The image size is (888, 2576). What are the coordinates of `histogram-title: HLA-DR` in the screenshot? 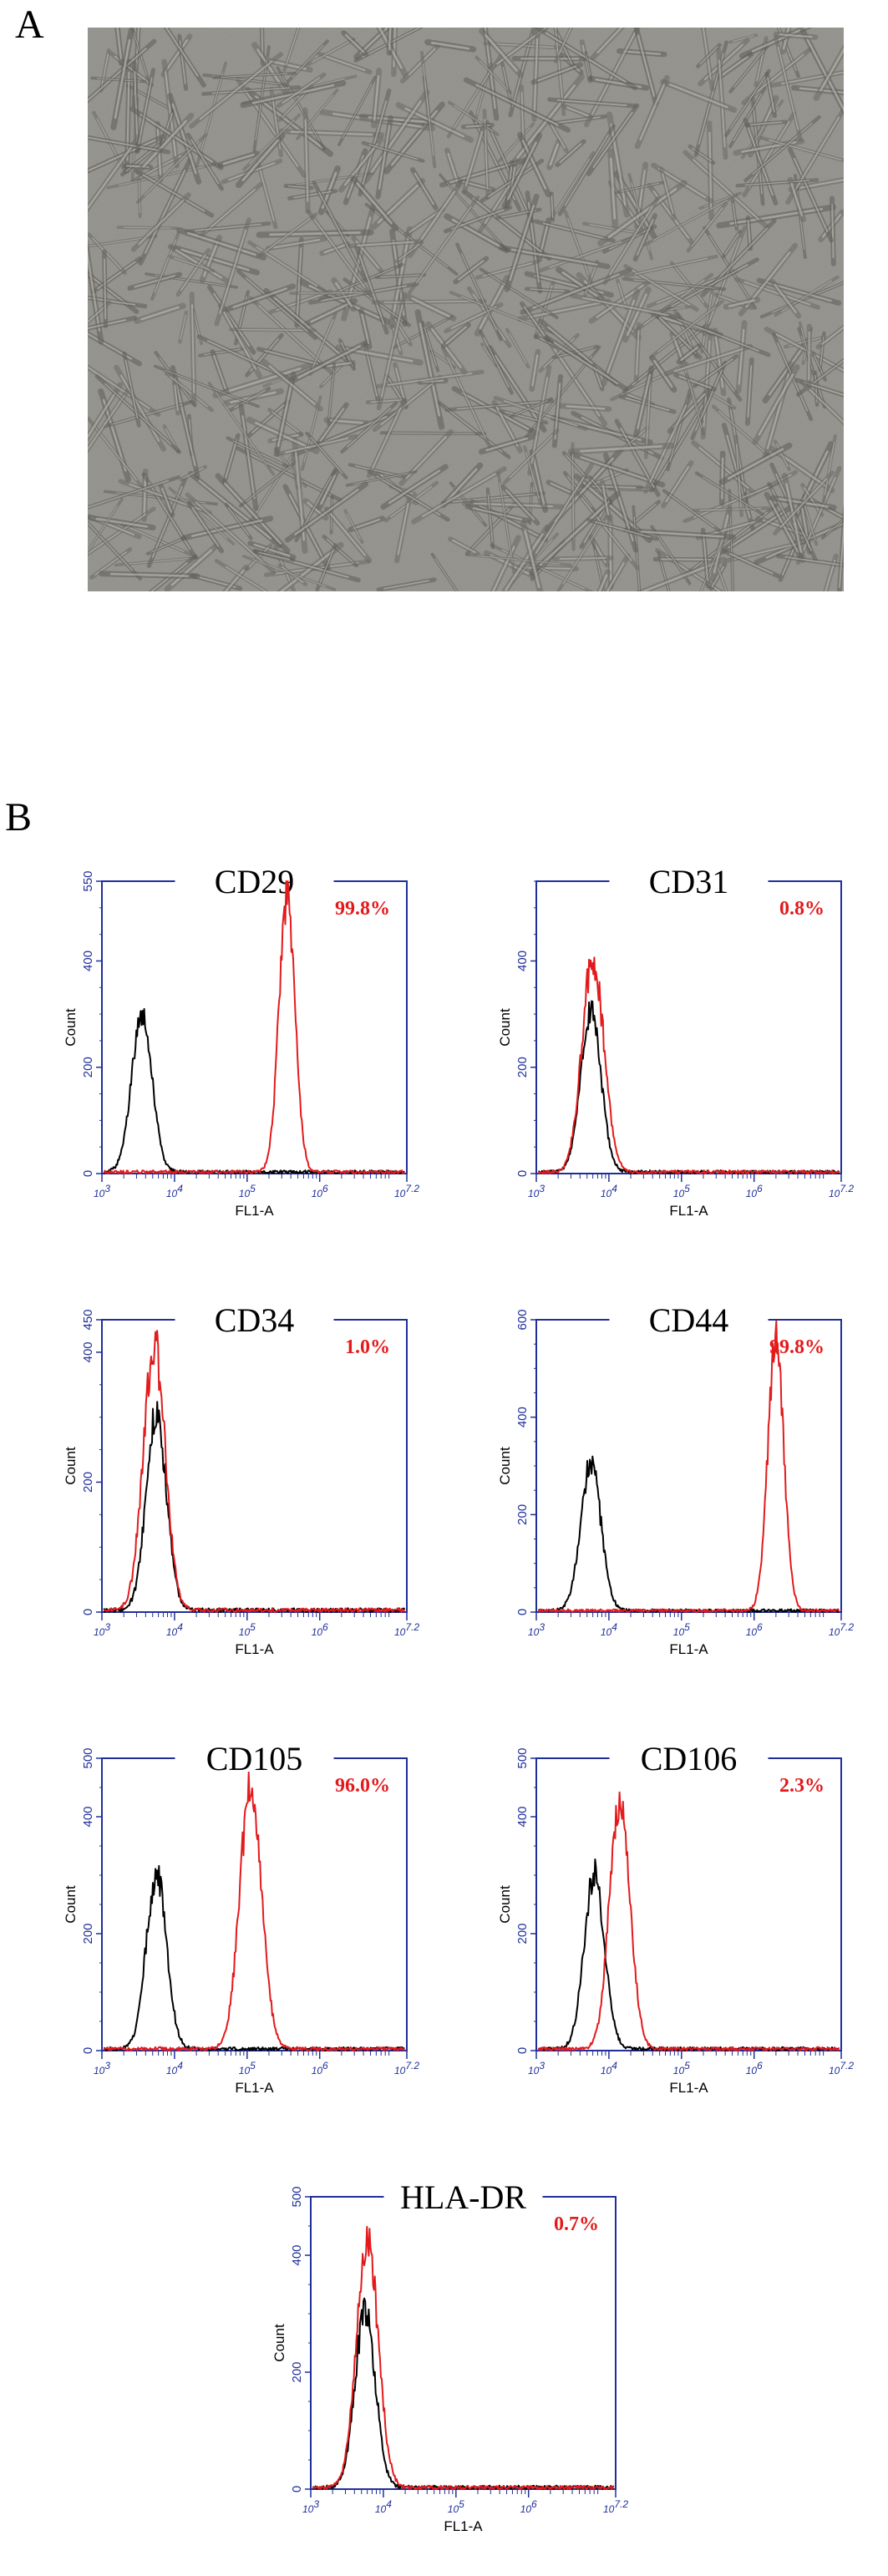 It's located at (463, 2197).